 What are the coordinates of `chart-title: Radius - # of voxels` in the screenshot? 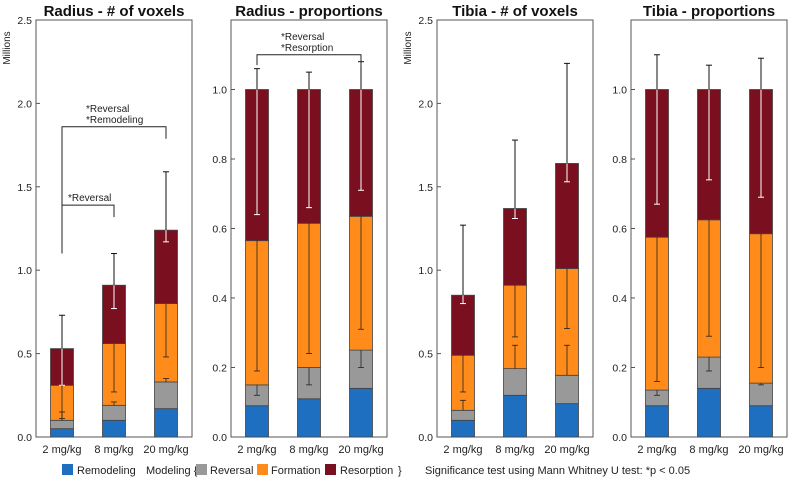 It's located at (114, 11).